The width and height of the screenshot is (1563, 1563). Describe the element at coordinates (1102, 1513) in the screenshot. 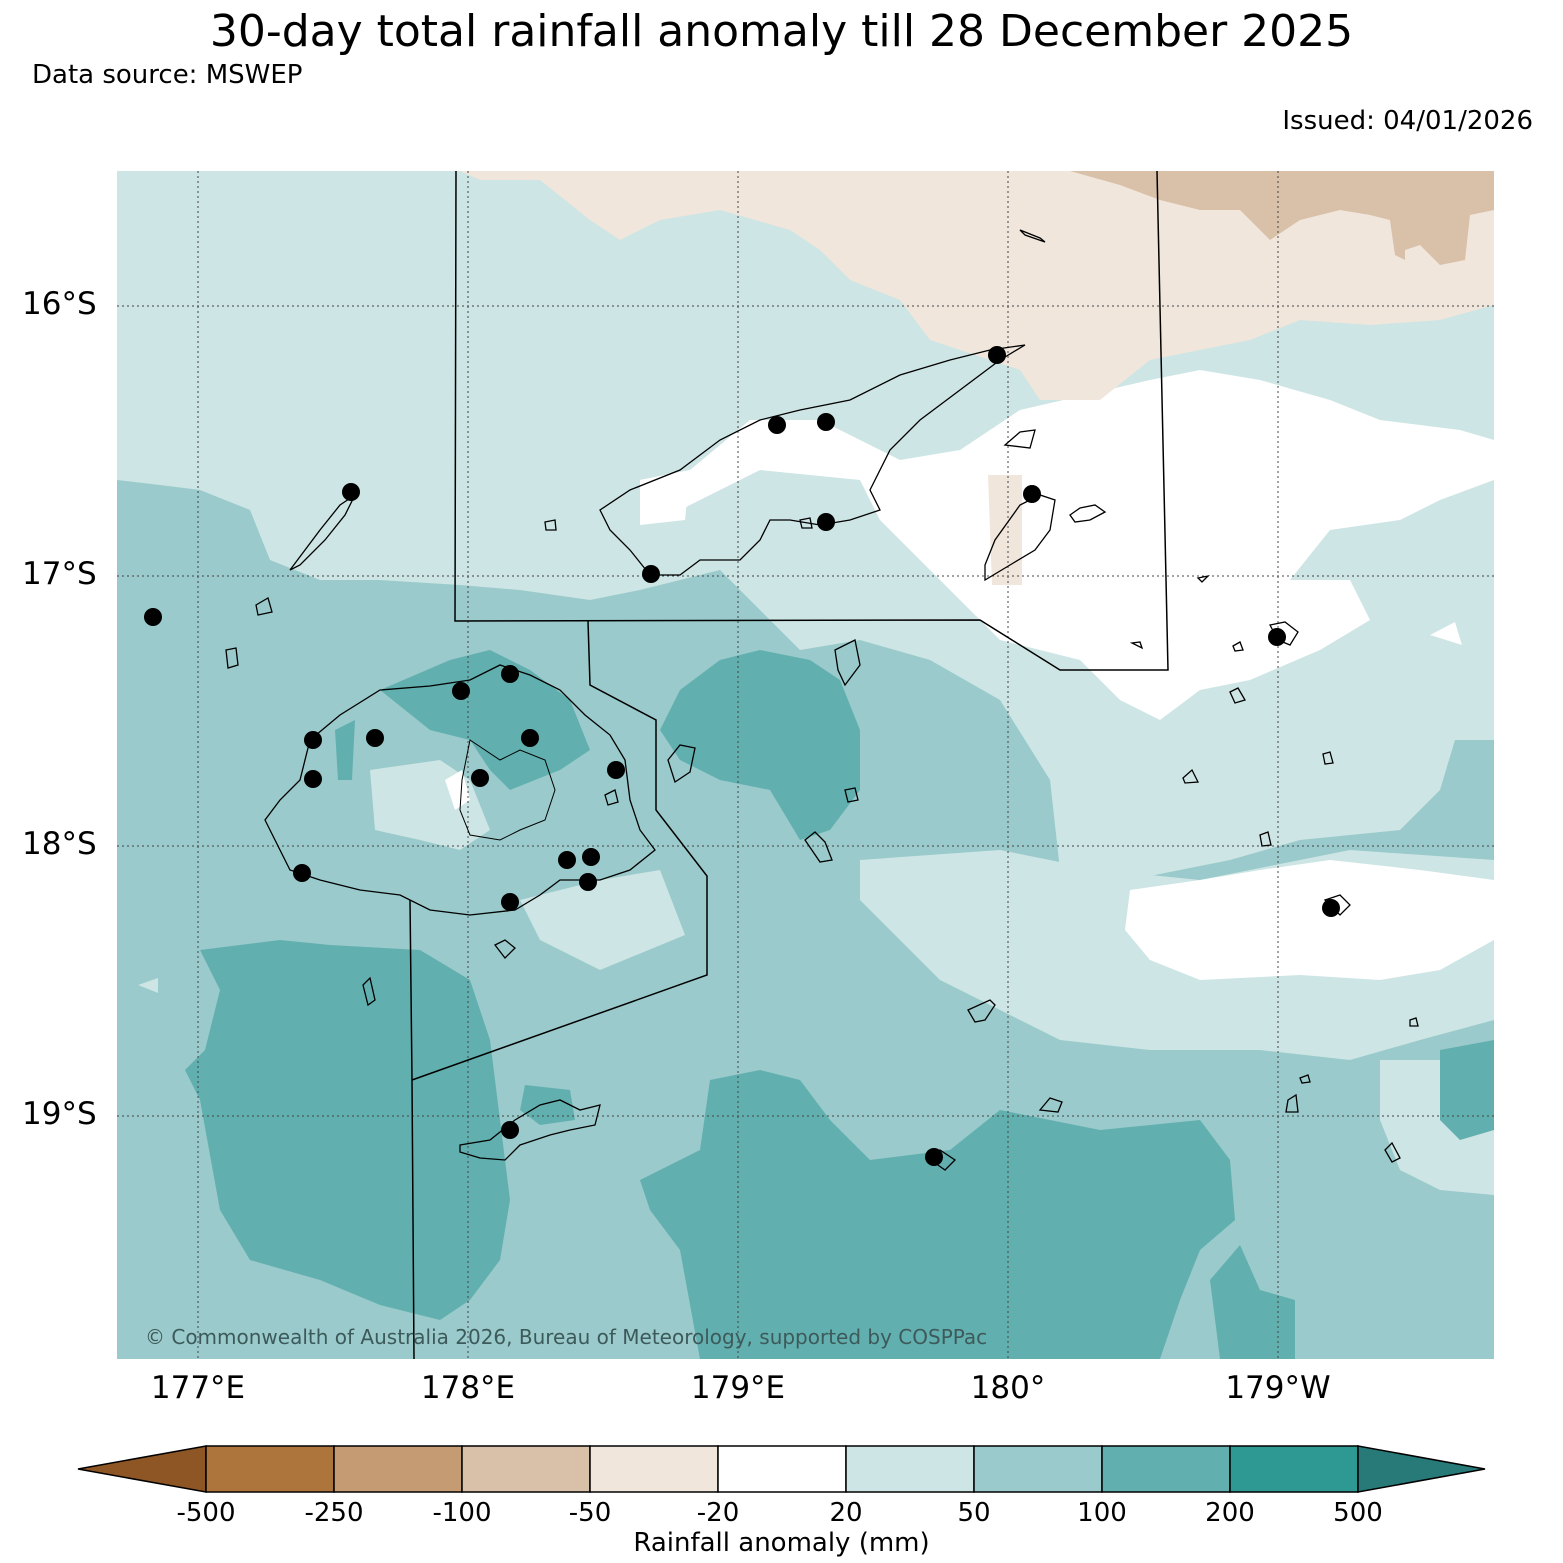

I see `colorbar-tick: 100` at that location.